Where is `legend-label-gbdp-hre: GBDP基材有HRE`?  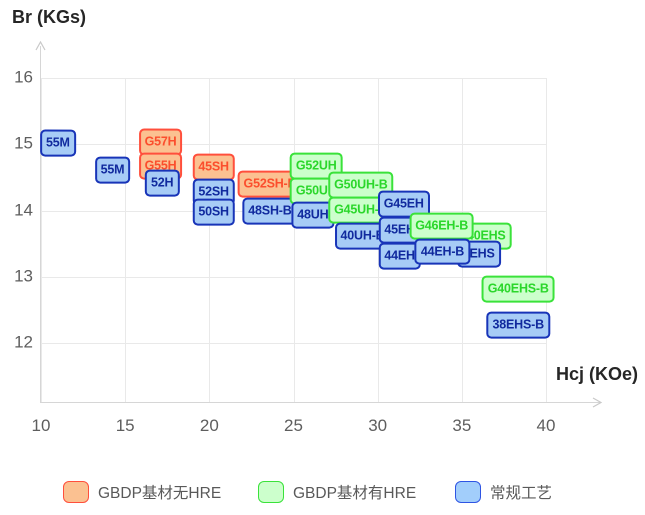 legend-label-gbdp-hre: GBDP基材有HRE is located at coordinates (355, 493).